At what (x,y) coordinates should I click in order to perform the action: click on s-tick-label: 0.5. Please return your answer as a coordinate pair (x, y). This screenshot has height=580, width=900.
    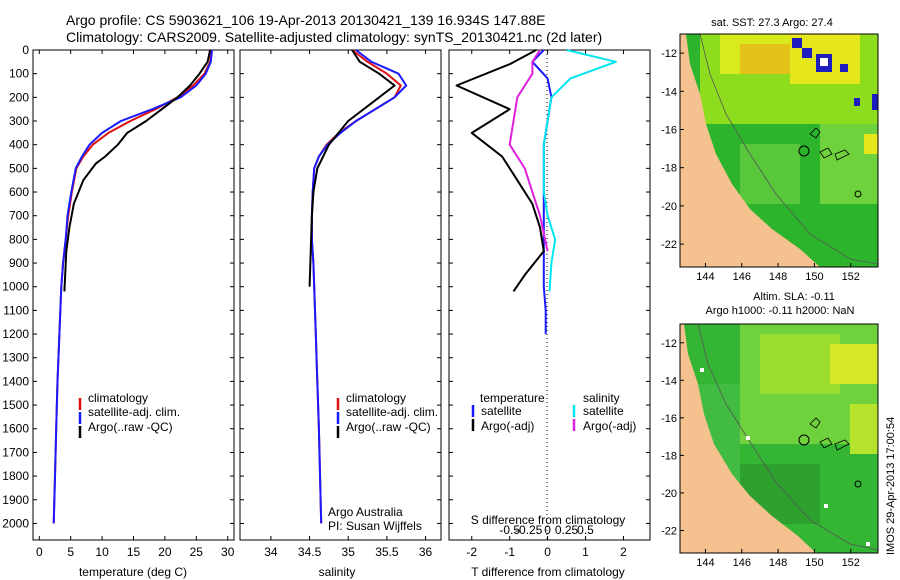
    Looking at the image, I should click on (585, 530).